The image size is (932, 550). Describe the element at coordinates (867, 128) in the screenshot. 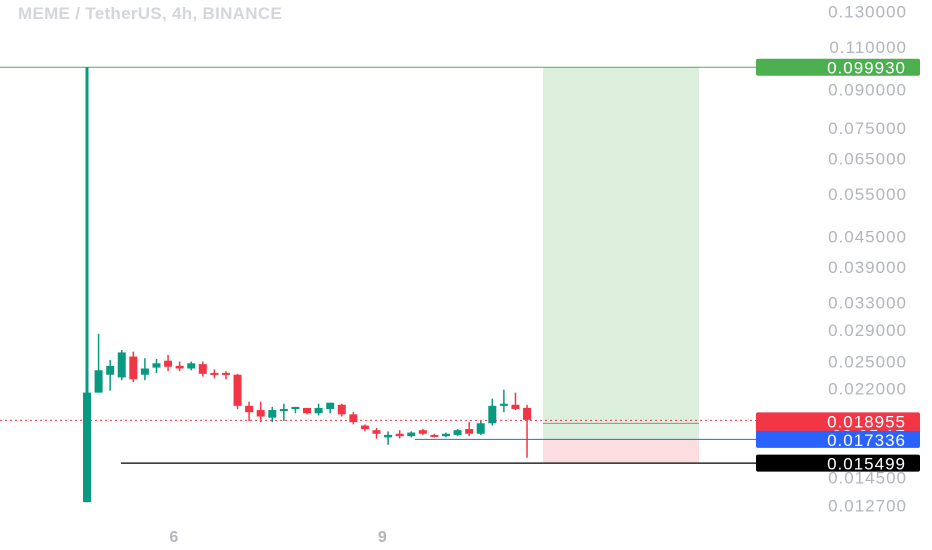

I see `y-tick-label: 0.075000` at that location.